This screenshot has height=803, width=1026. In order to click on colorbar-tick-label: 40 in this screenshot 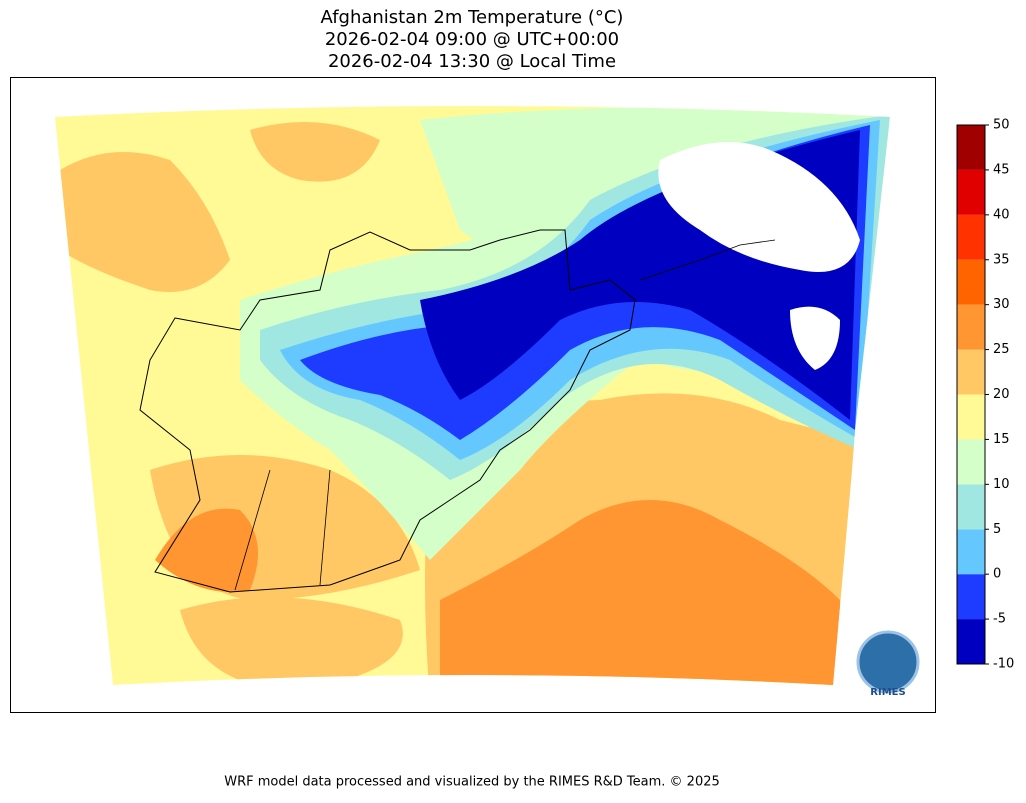, I will do `click(1001, 214)`.